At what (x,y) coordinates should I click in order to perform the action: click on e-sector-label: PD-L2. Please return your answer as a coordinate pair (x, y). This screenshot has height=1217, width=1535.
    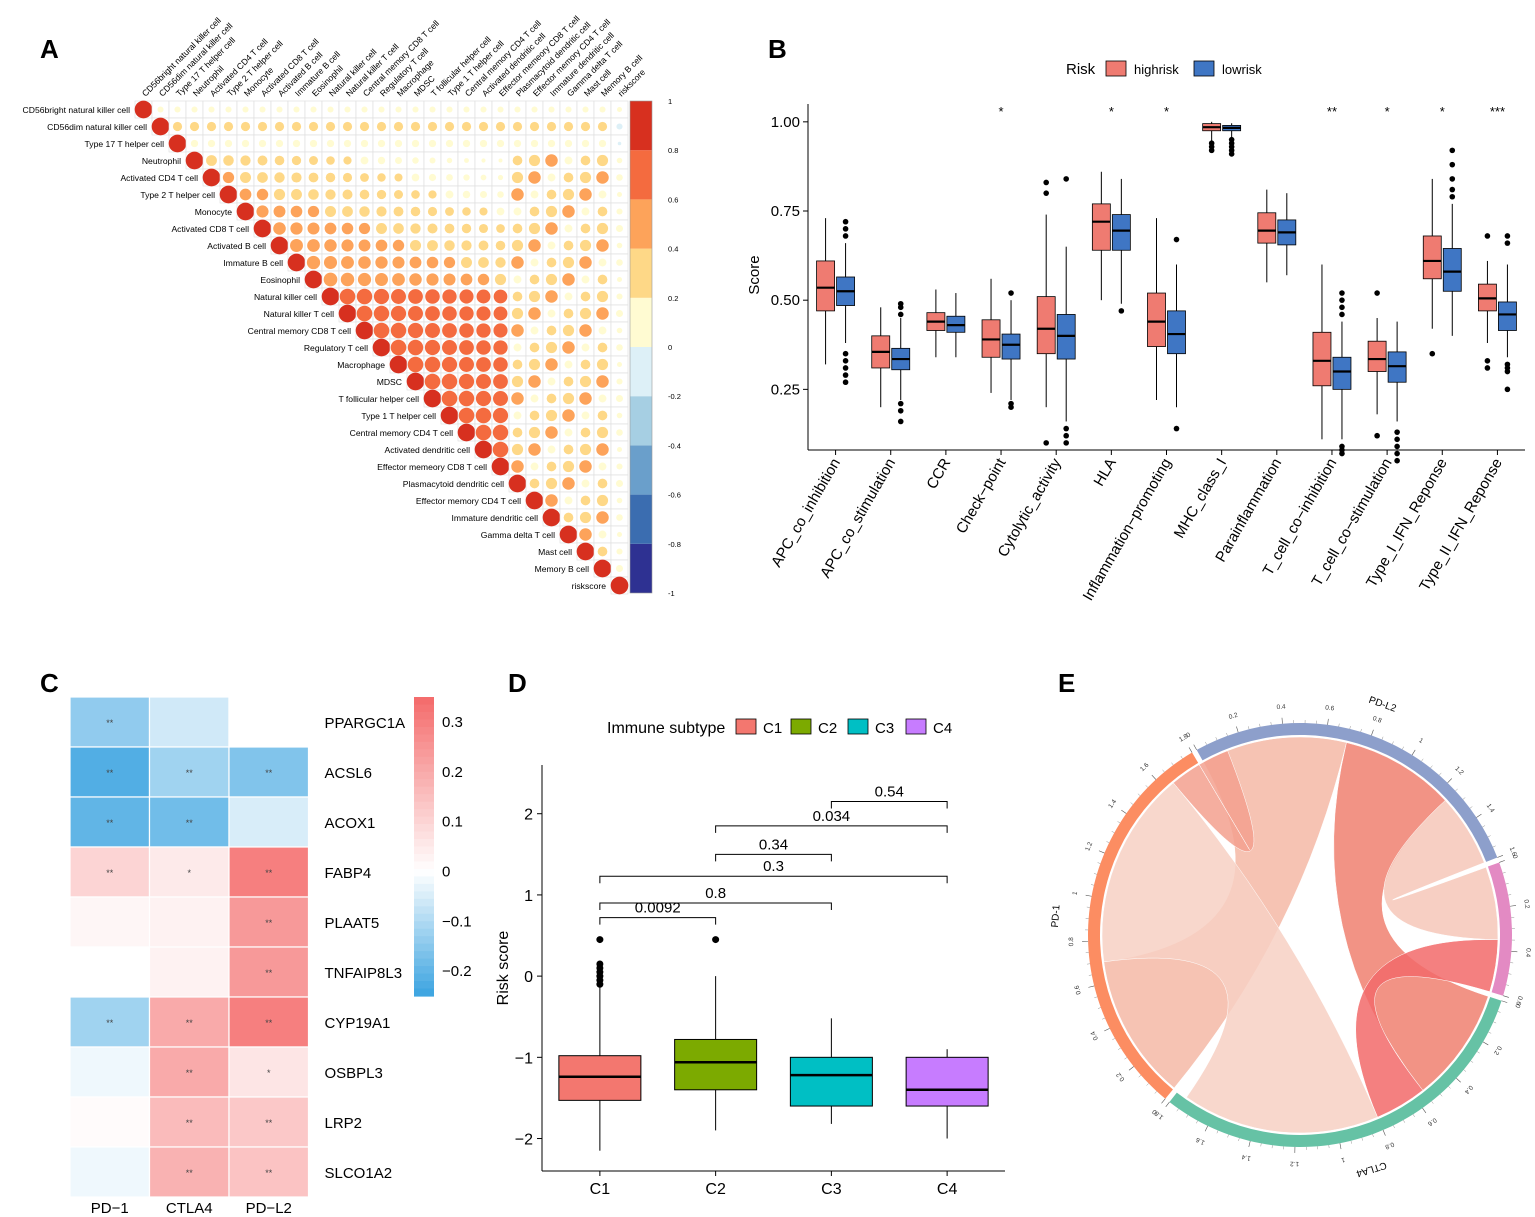
    Looking at the image, I should click on (1382, 705).